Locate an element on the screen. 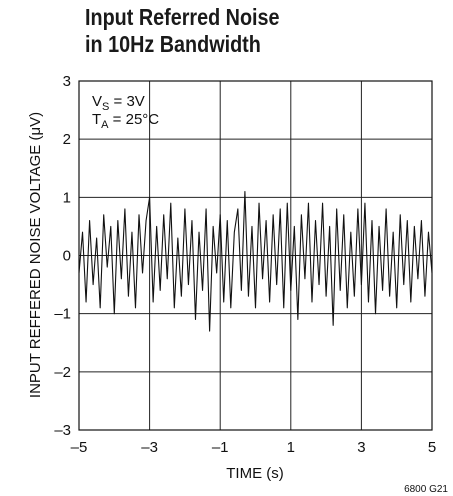 The width and height of the screenshot is (453, 496). x-tick-label: –3 is located at coordinates (149, 447).